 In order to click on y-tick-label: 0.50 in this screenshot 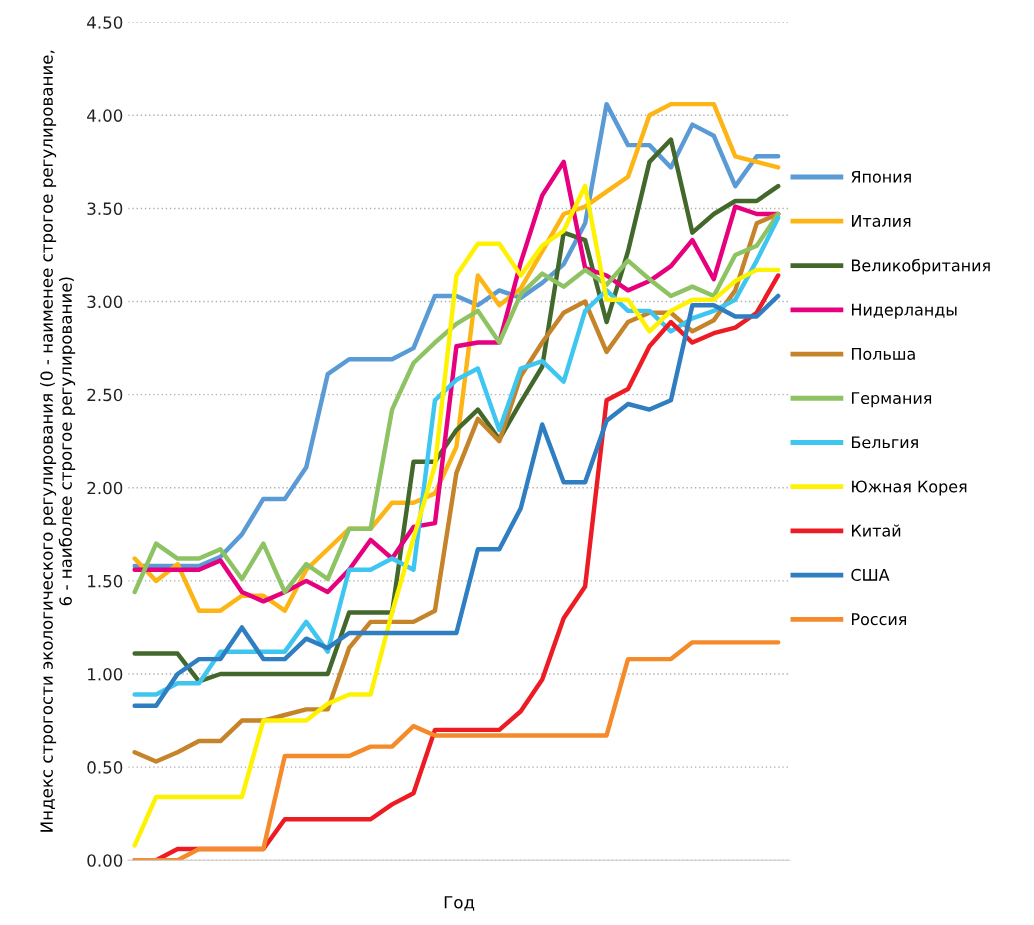, I will do `click(105, 767)`.